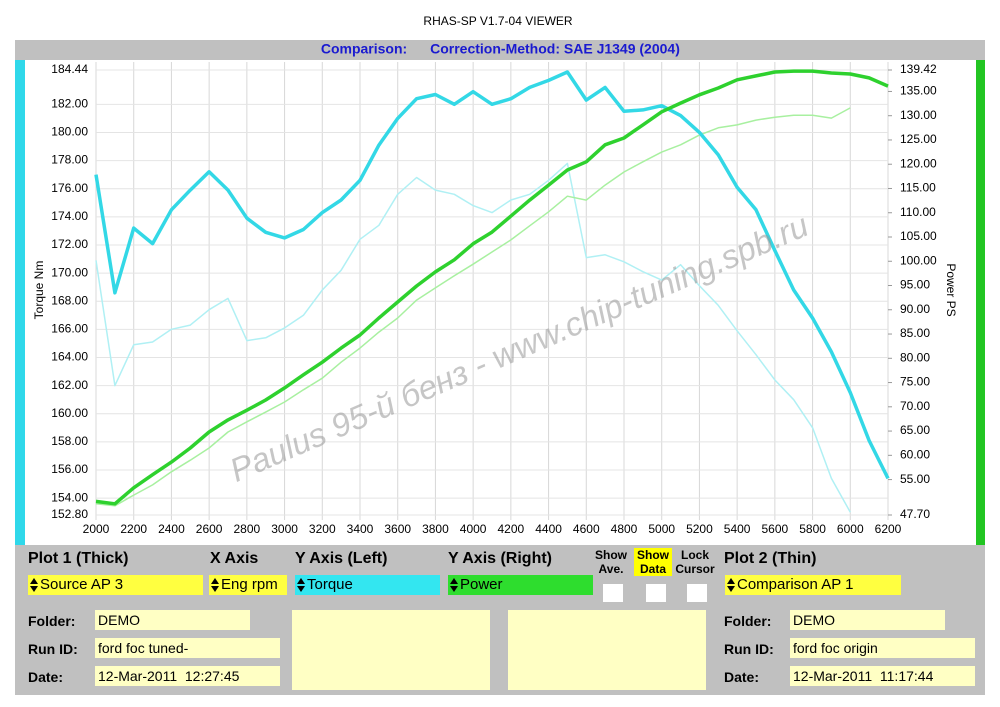 The width and height of the screenshot is (1000, 707). I want to click on x-tick-label: 5200, so click(699, 529).